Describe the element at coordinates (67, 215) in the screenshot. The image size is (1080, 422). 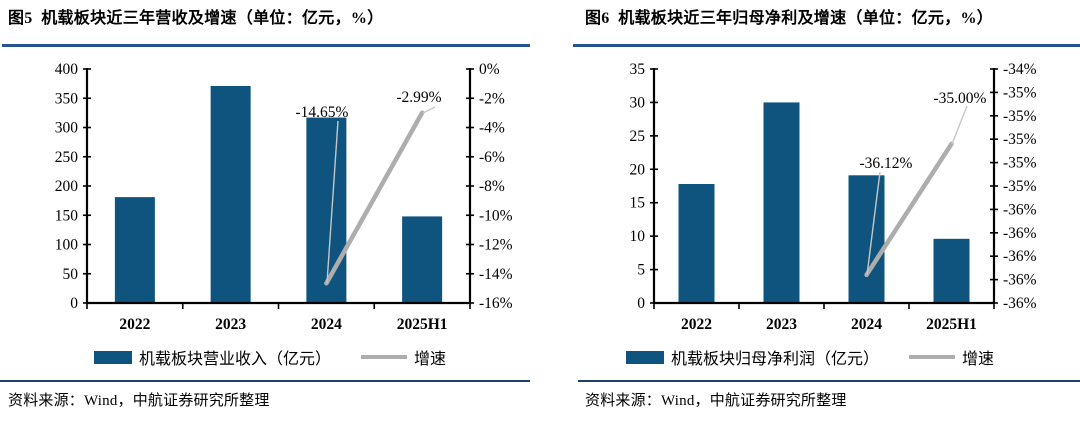
I see `svg-text: 150` at that location.